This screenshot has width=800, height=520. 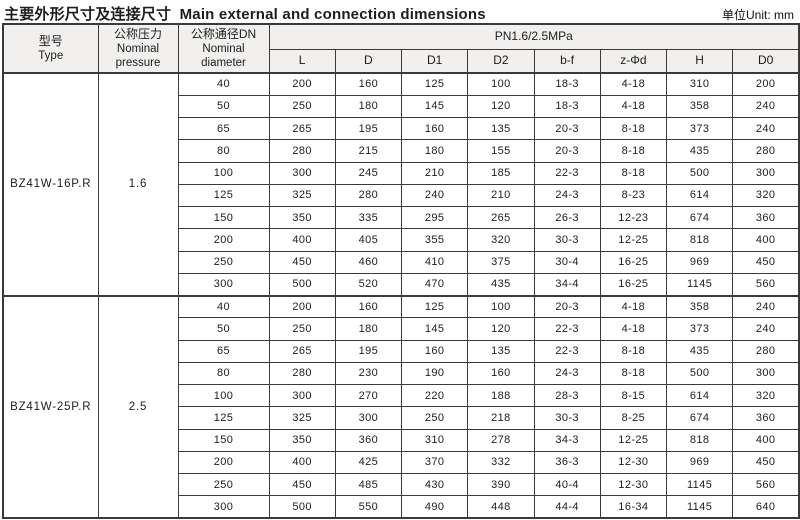 I want to click on cell-dim: 250, so click(x=302, y=329).